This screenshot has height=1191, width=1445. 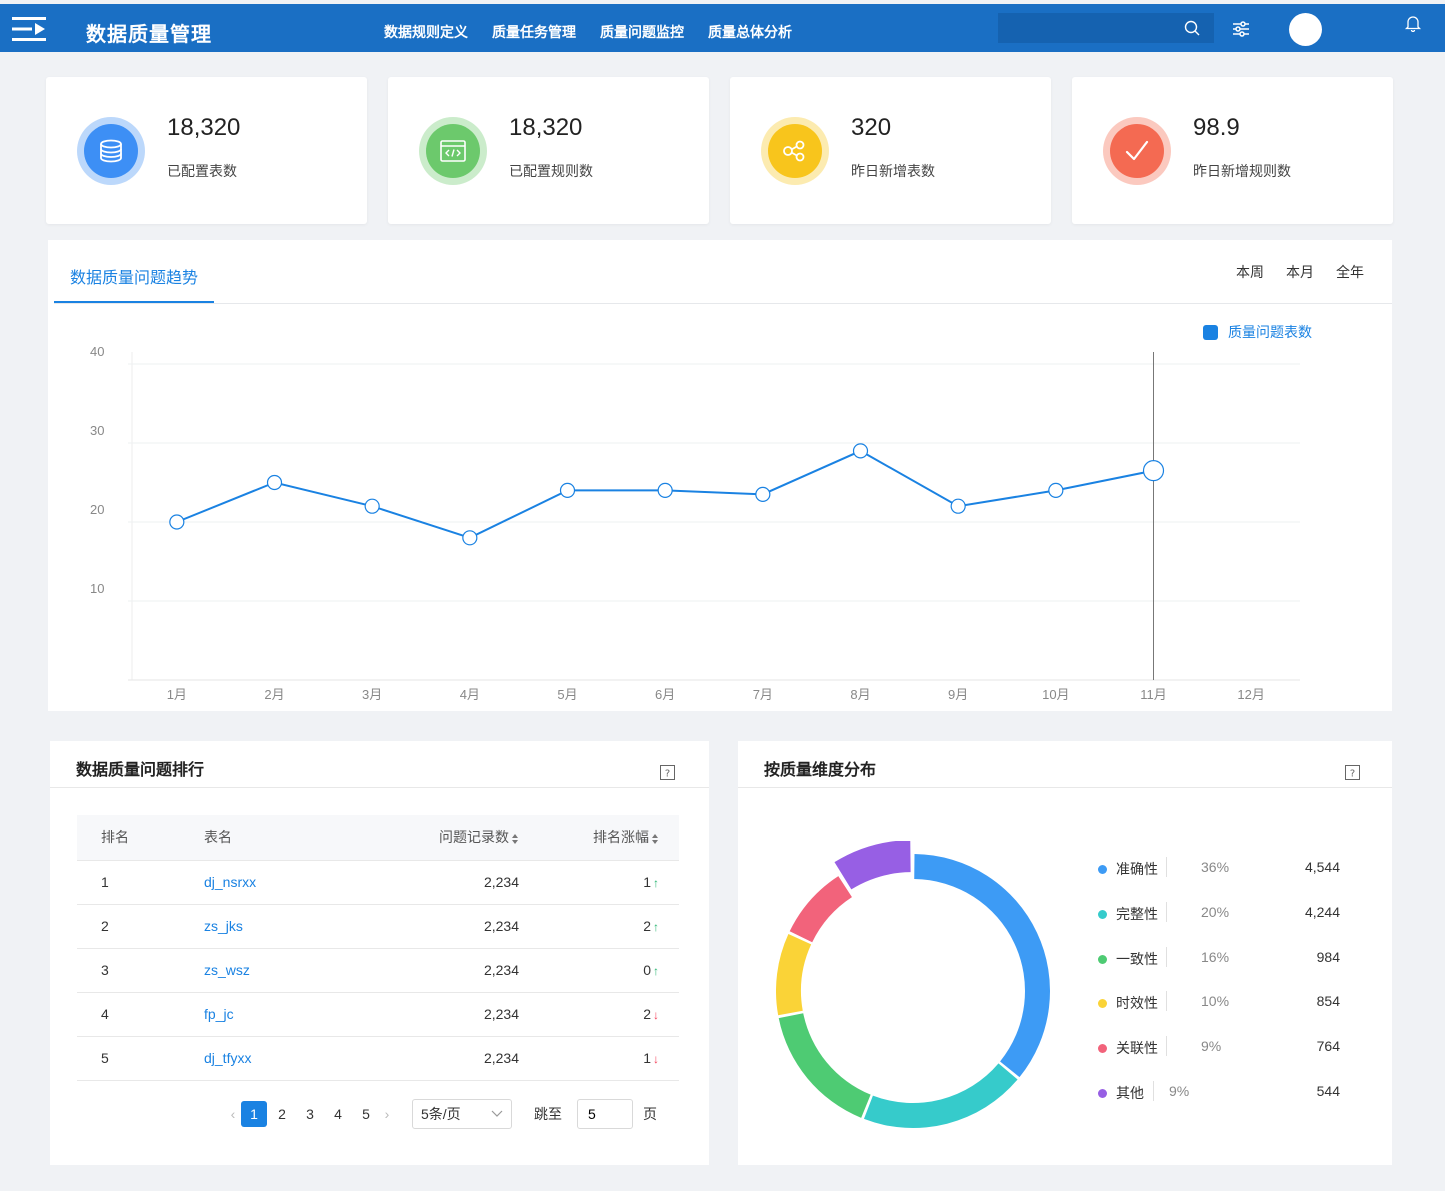 I want to click on legend-item: 关联性 9% 764, so click(x=1228, y=1058).